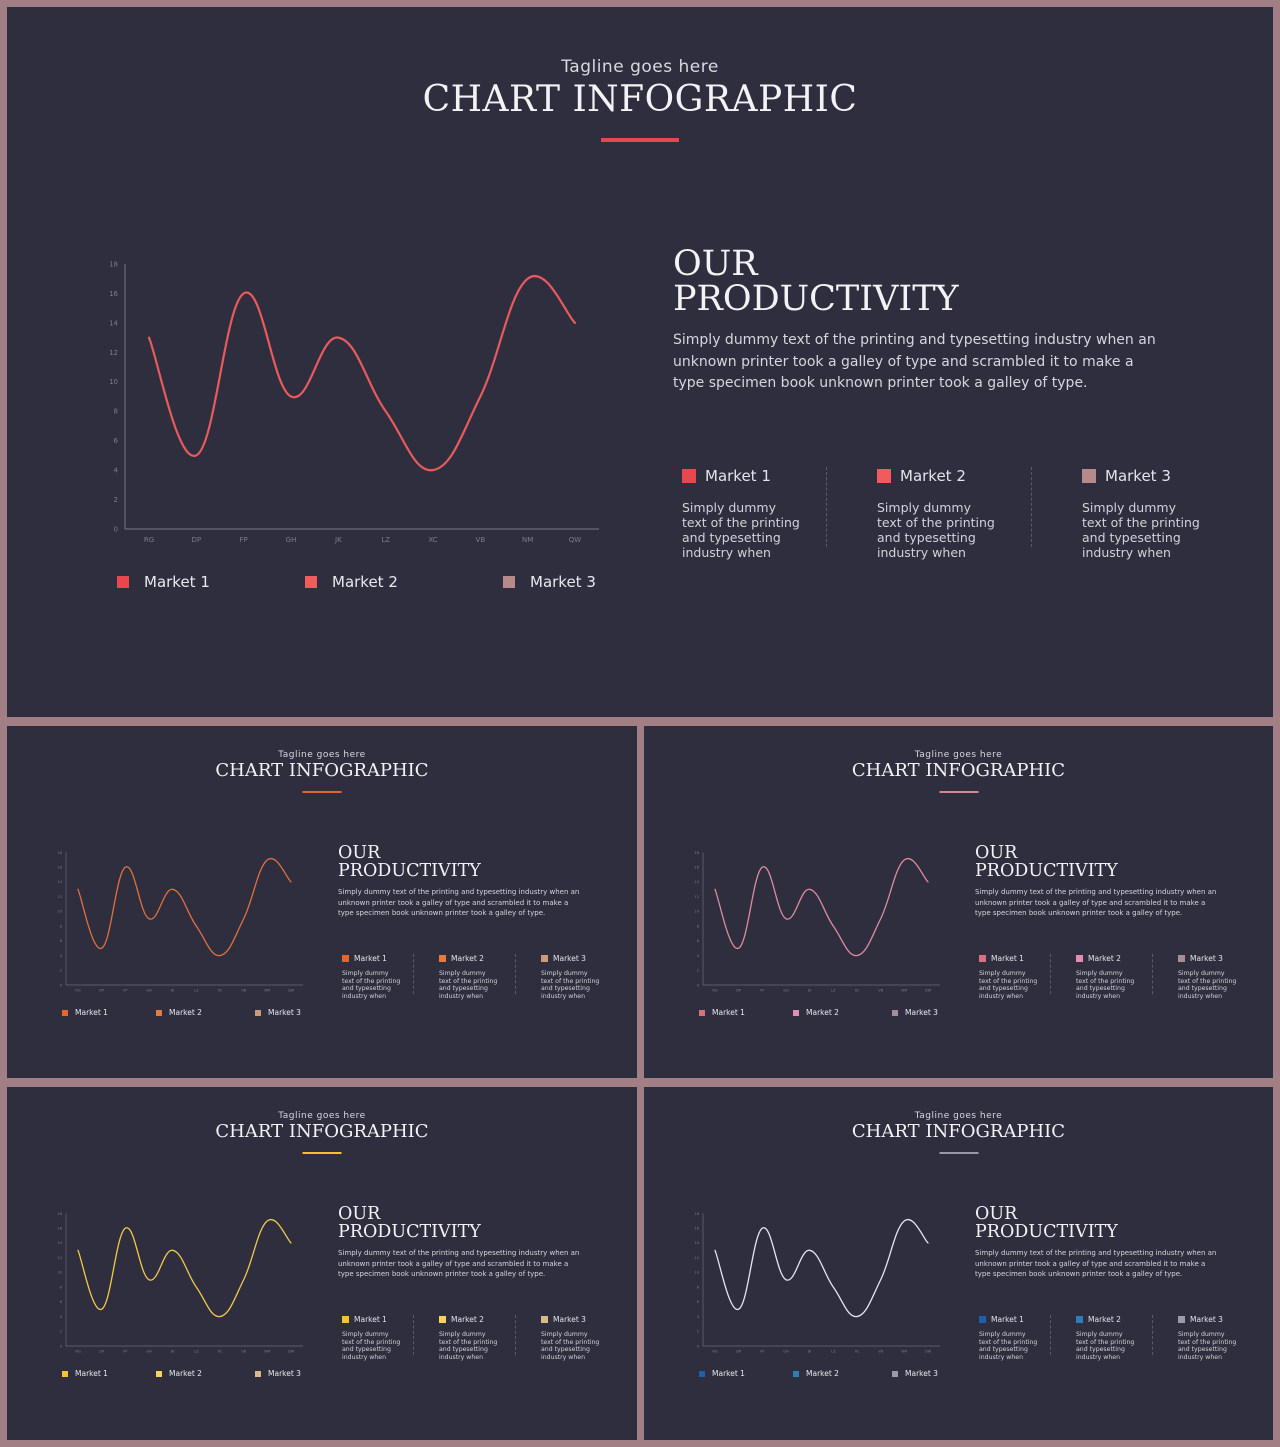  I want to click on productivity-heading-line-1: OUR, so click(996, 853).